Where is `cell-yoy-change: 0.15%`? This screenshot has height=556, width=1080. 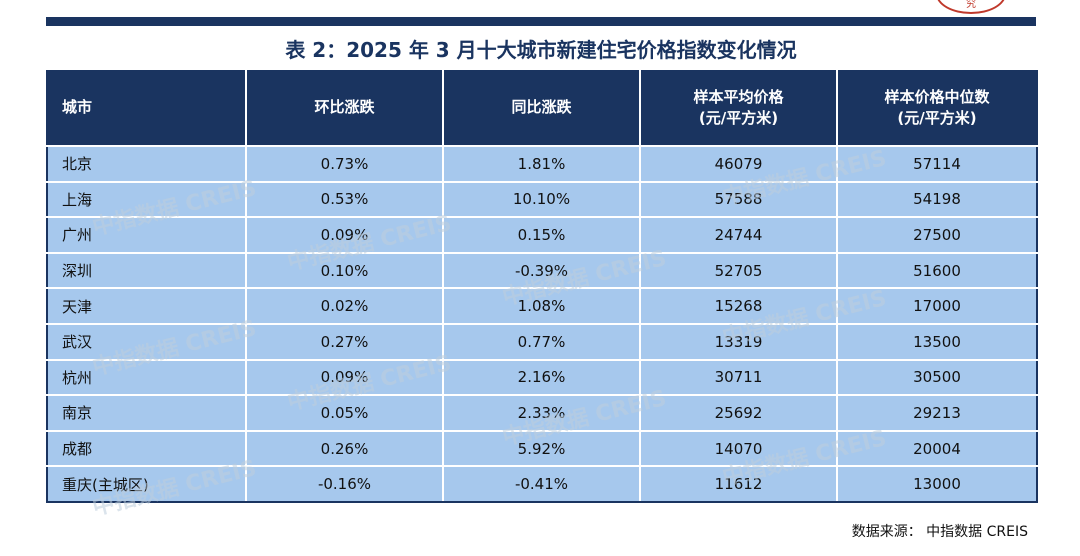 cell-yoy-change: 0.15% is located at coordinates (541, 235).